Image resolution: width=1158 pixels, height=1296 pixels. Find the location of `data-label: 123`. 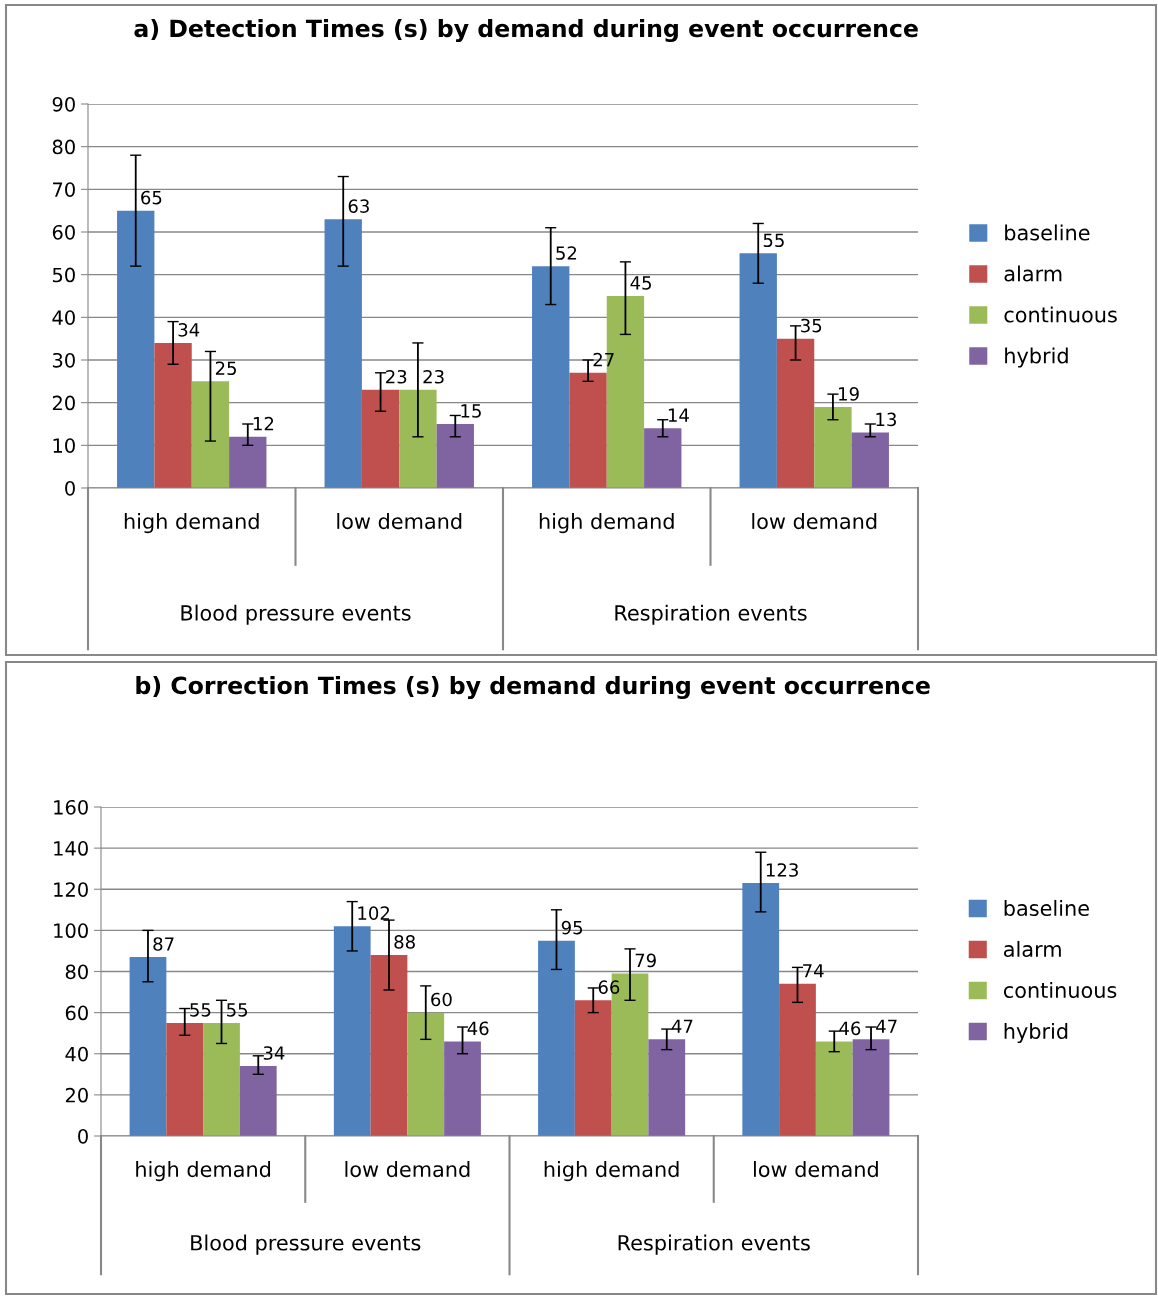

data-label: 123 is located at coordinates (782, 870).